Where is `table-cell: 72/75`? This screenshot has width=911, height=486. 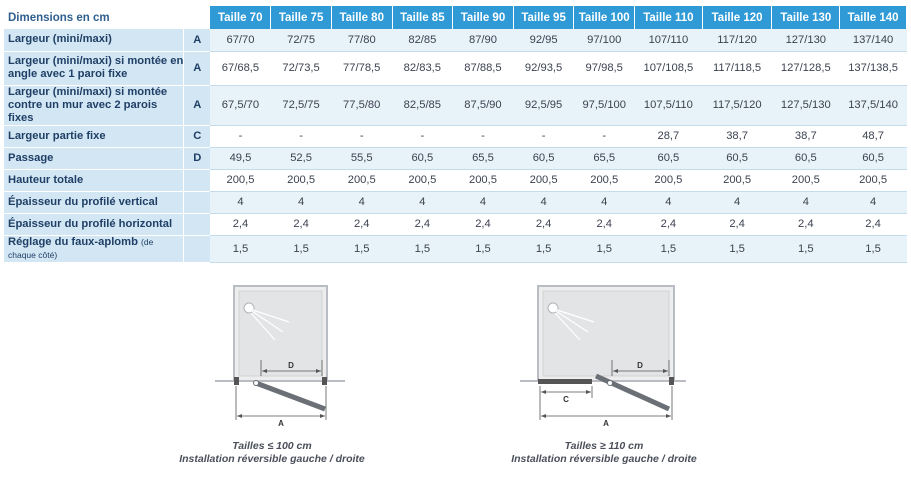 table-cell: 72/75 is located at coordinates (301, 40).